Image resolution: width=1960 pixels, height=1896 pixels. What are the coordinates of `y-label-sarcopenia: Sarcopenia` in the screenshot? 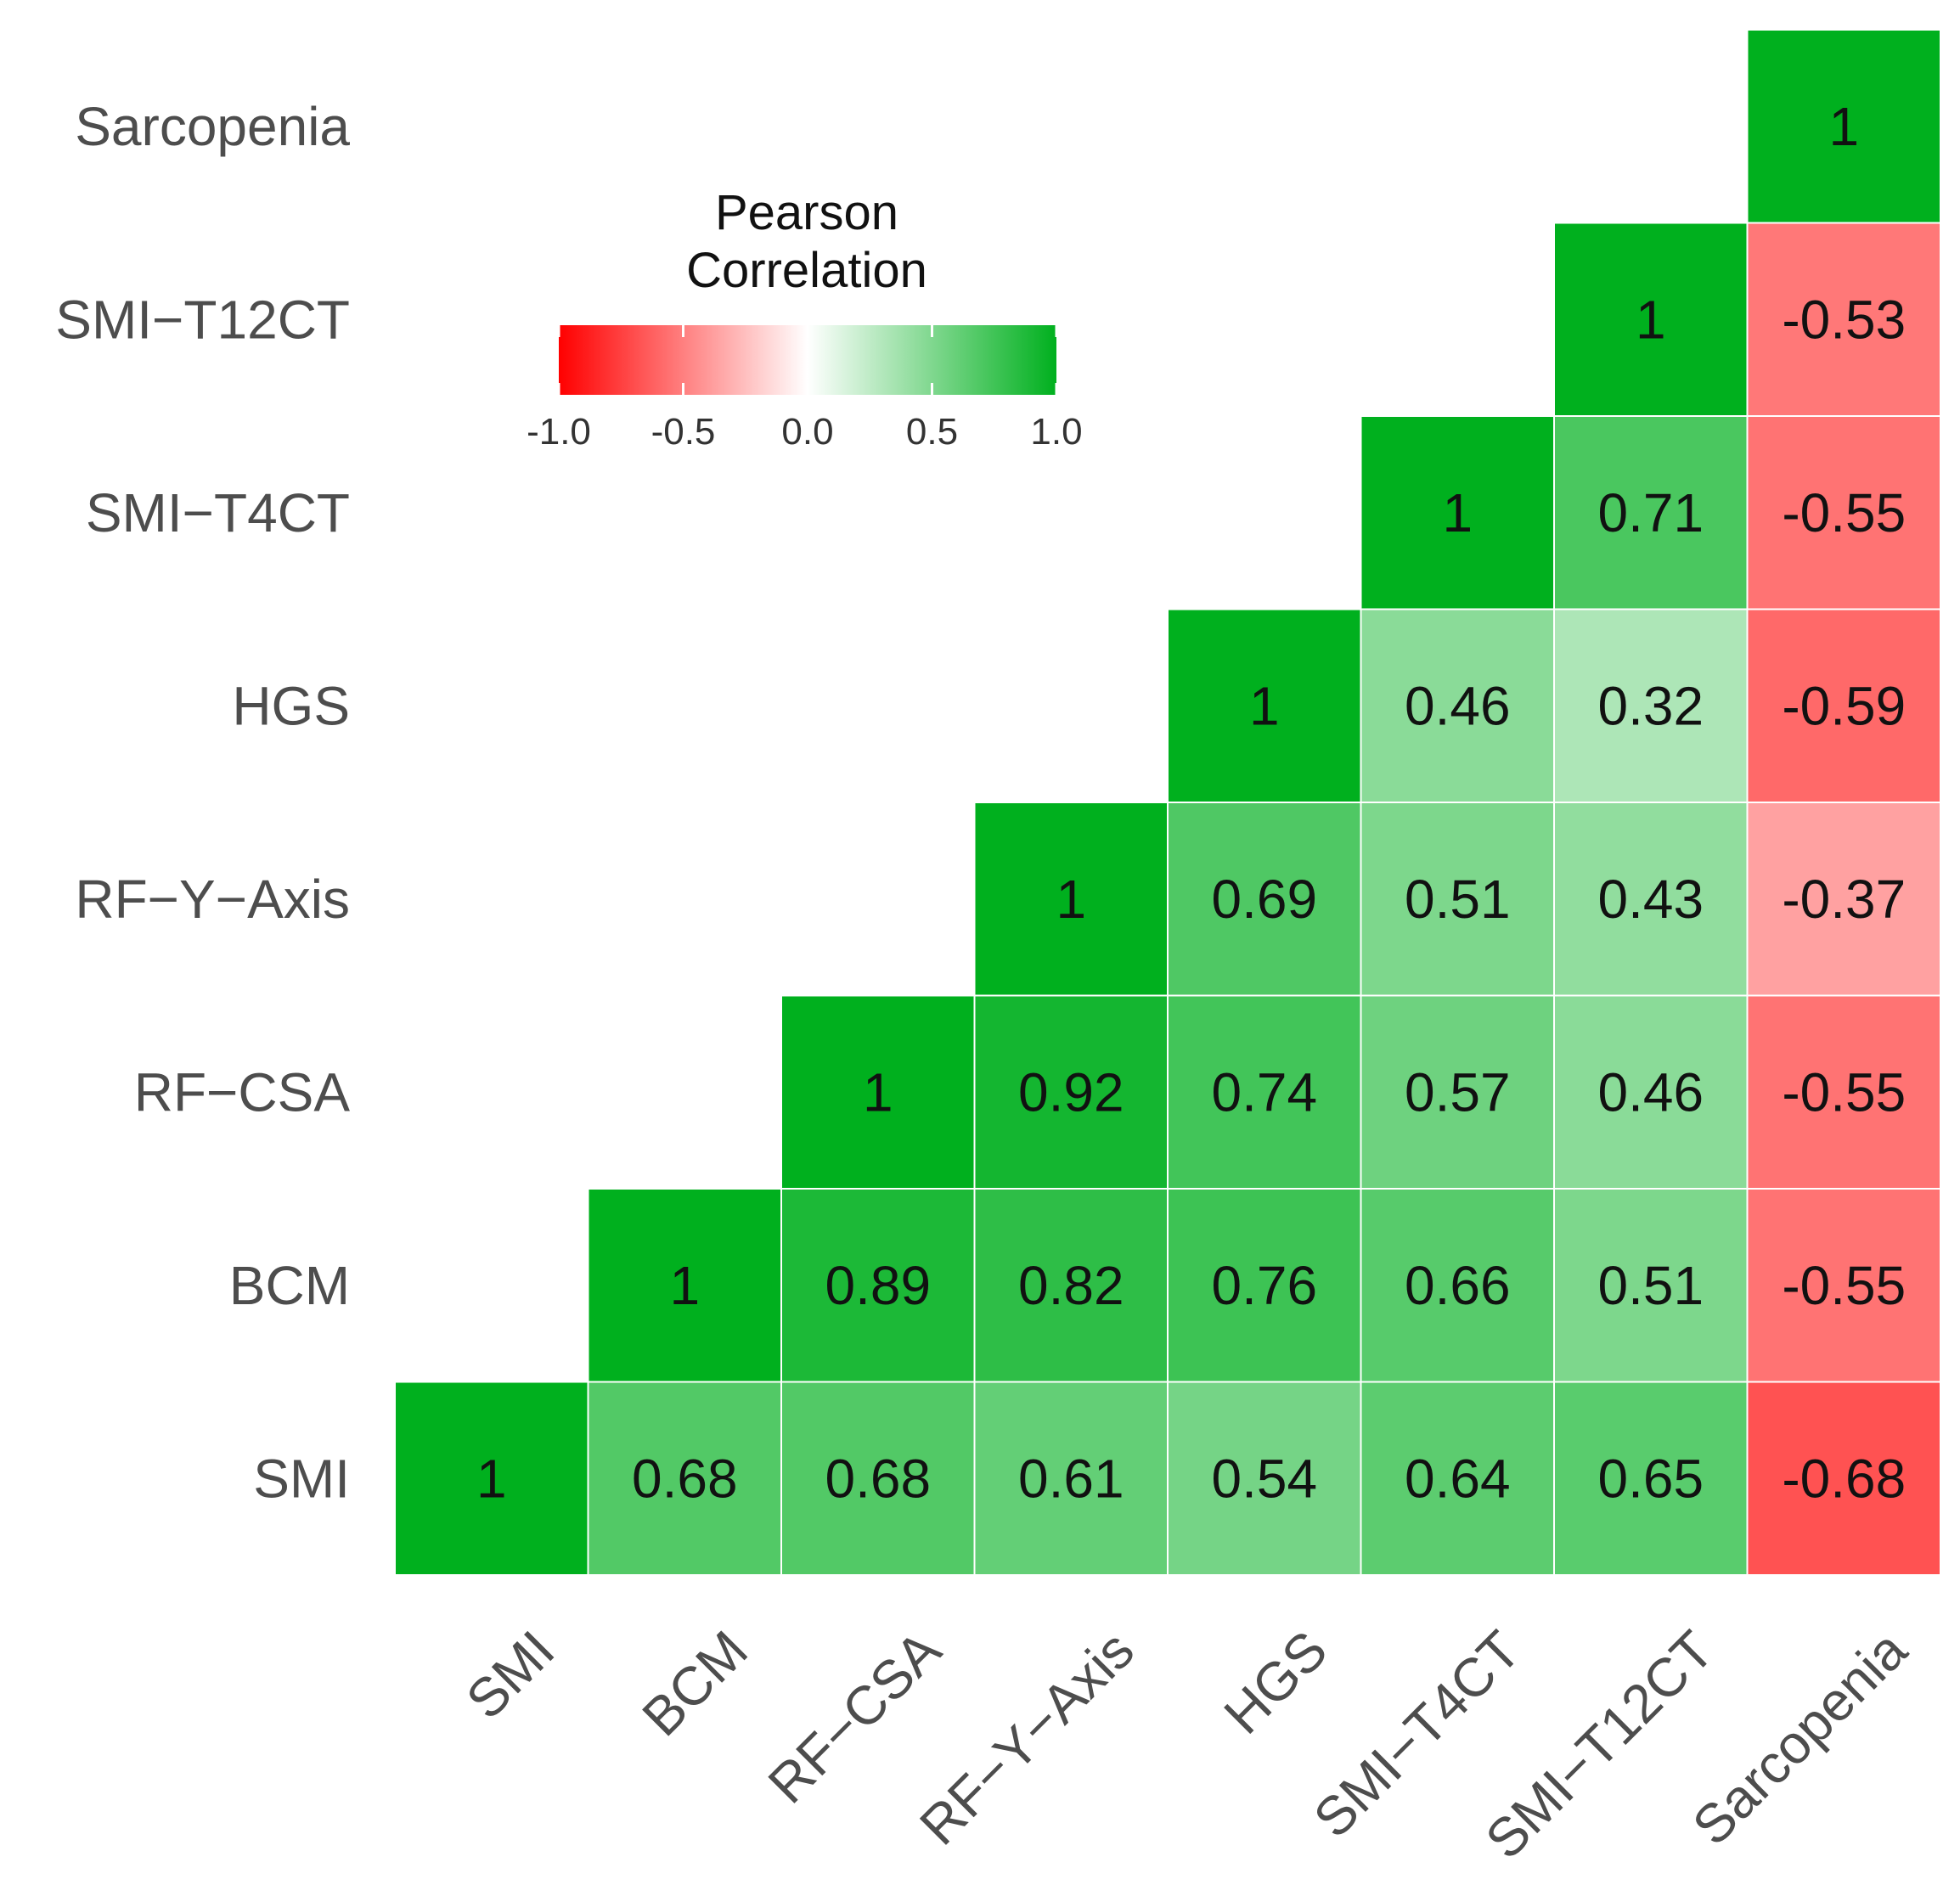 It's located at (212, 126).